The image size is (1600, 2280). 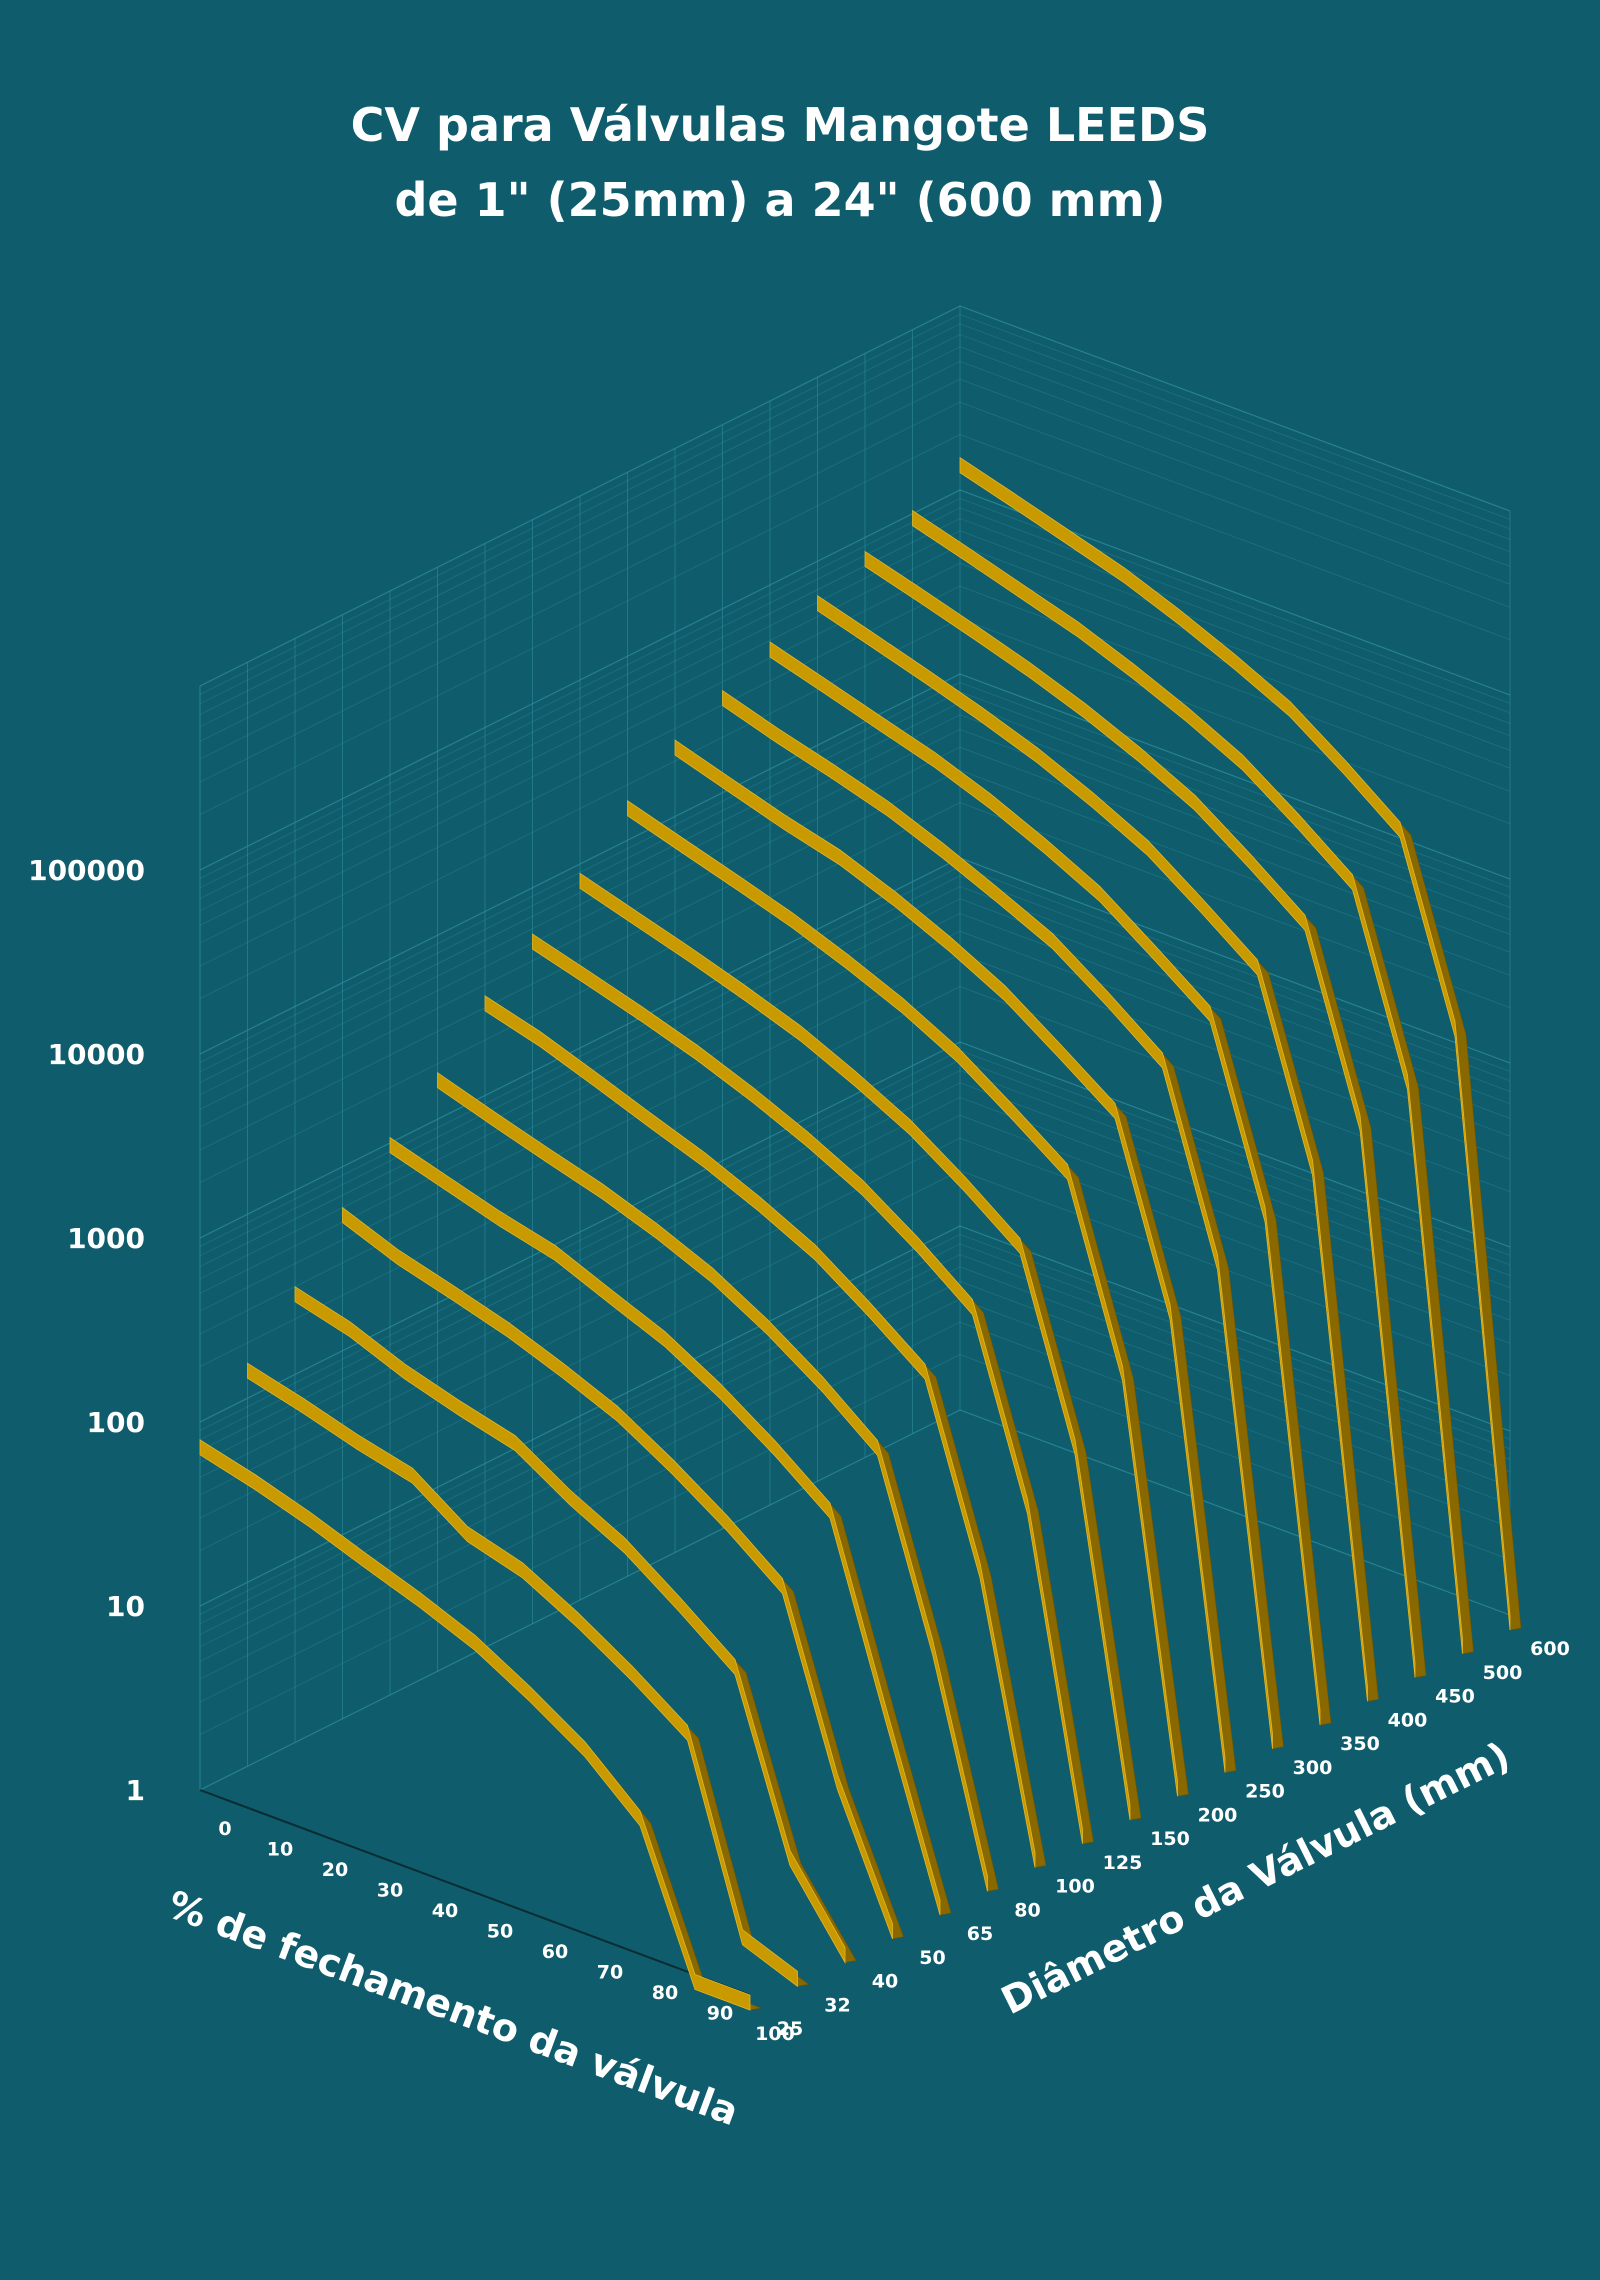 What do you see at coordinates (790, 2029) in the screenshot?
I see `depth-tick-label: 25` at bounding box center [790, 2029].